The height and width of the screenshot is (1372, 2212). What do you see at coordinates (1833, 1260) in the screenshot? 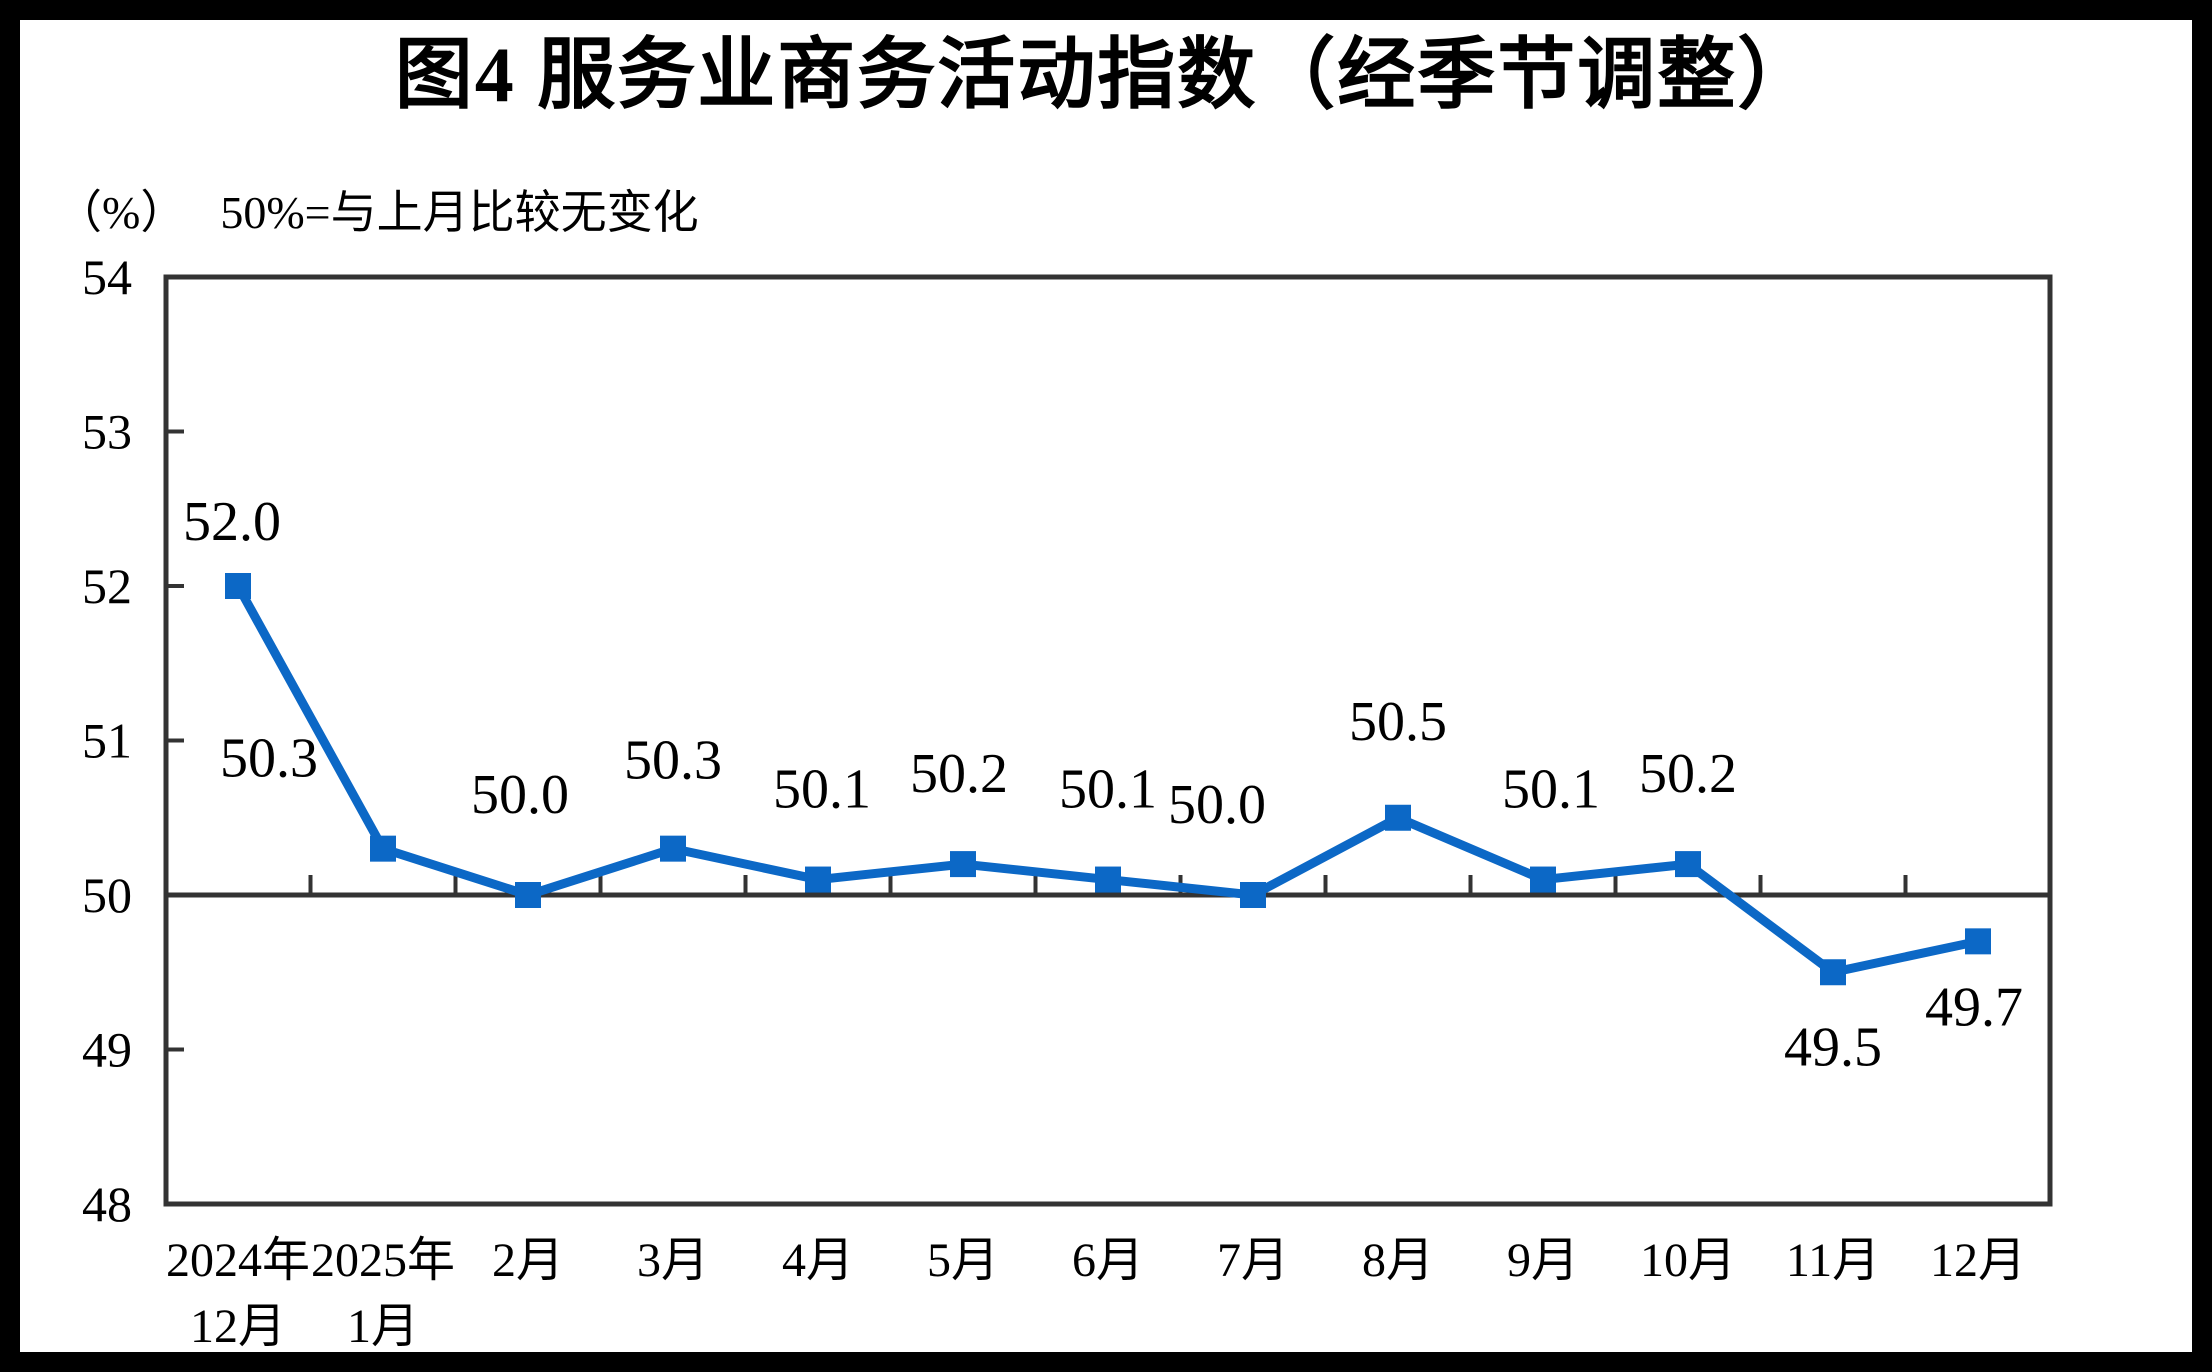
I see `x-axis-tick-label: 11月` at bounding box center [1833, 1260].